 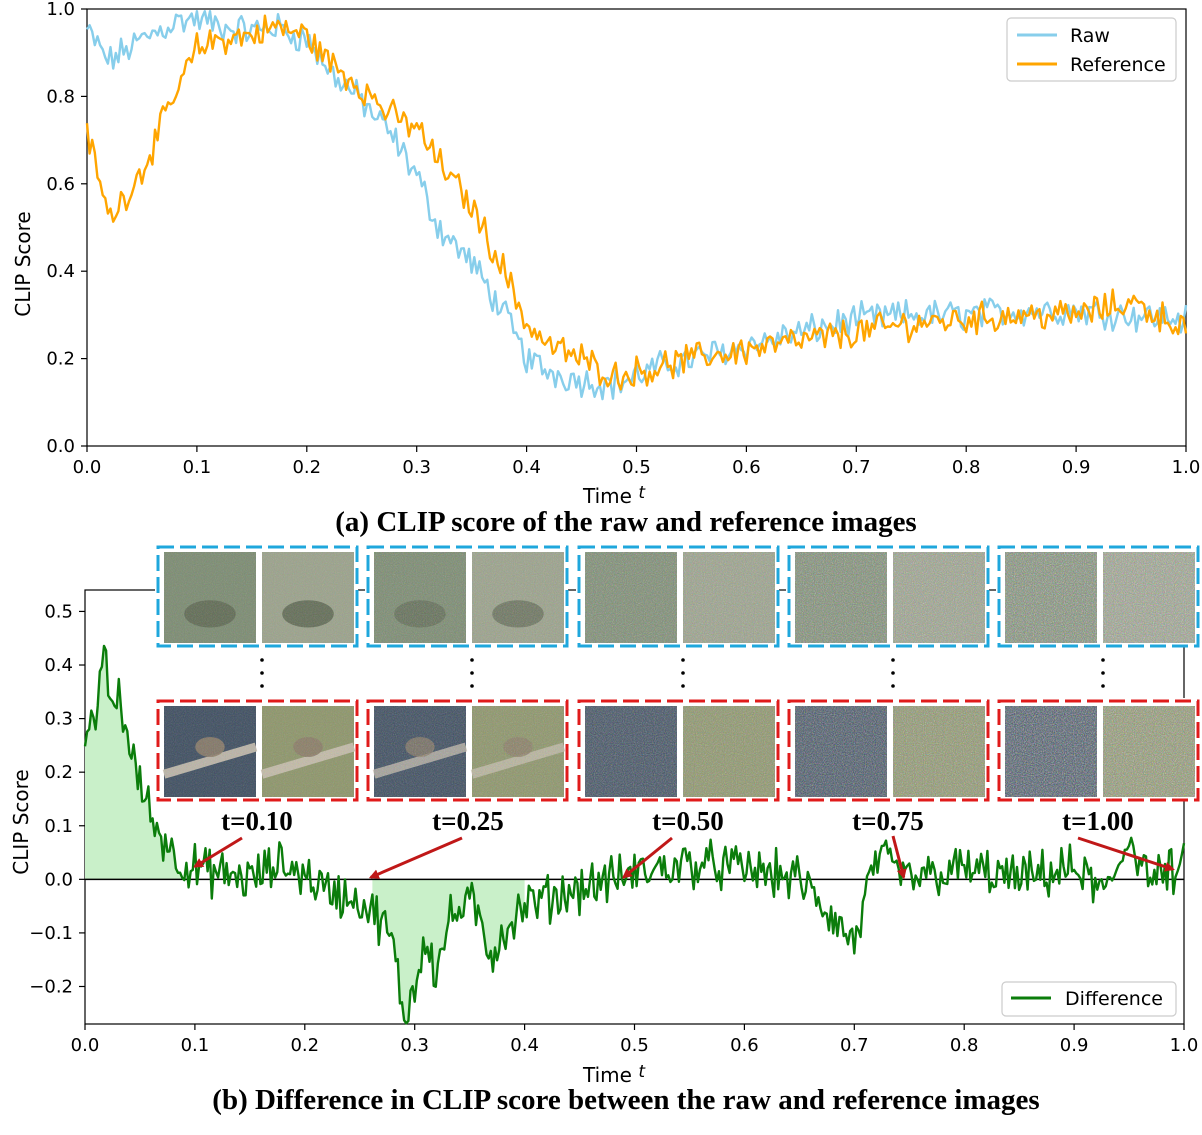 What do you see at coordinates (58, 879) in the screenshot?
I see `panel-b-ytick-label: 0.0` at bounding box center [58, 879].